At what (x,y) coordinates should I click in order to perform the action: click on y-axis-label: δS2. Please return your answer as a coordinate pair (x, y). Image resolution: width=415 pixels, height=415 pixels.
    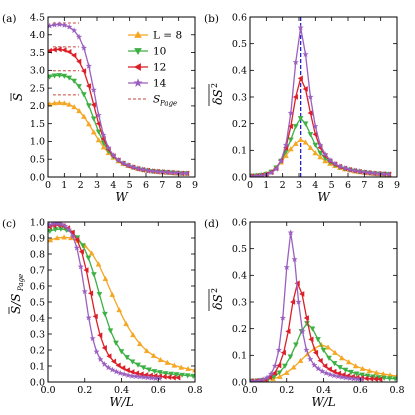
    Looking at the image, I should click on (216, 299).